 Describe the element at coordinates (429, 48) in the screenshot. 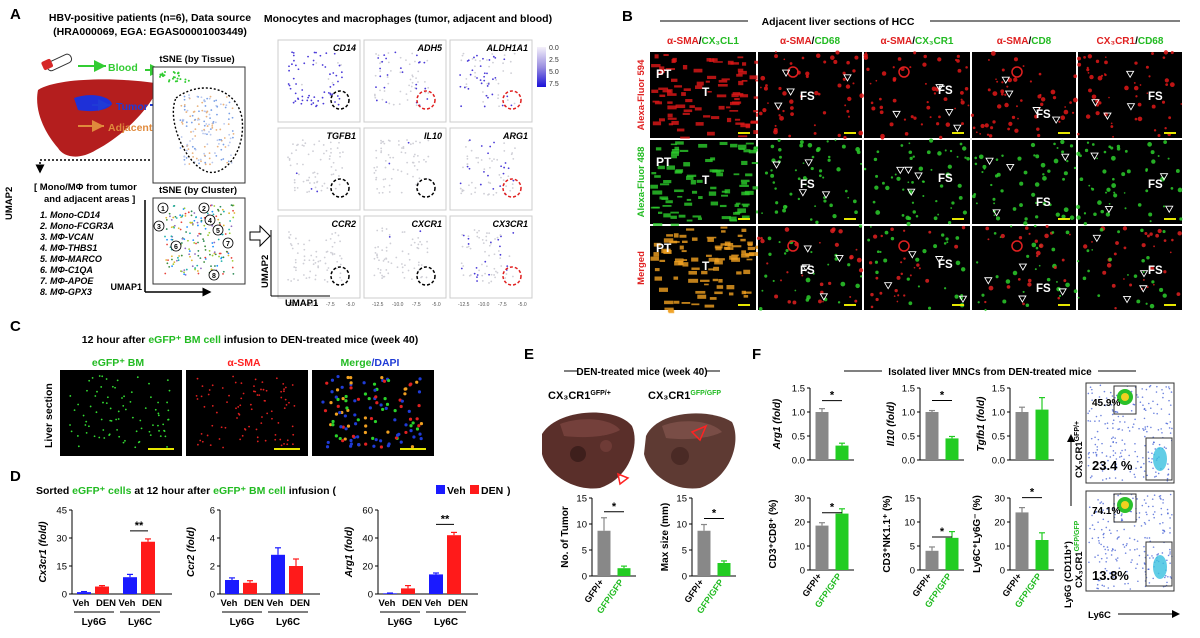

I see `gene-label: ADH5` at that location.